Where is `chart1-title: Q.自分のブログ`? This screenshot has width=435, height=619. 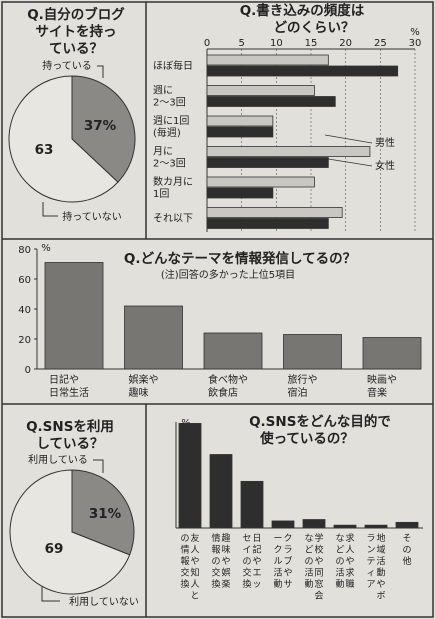 chart1-title: Q.自分のブログ is located at coordinates (76, 14).